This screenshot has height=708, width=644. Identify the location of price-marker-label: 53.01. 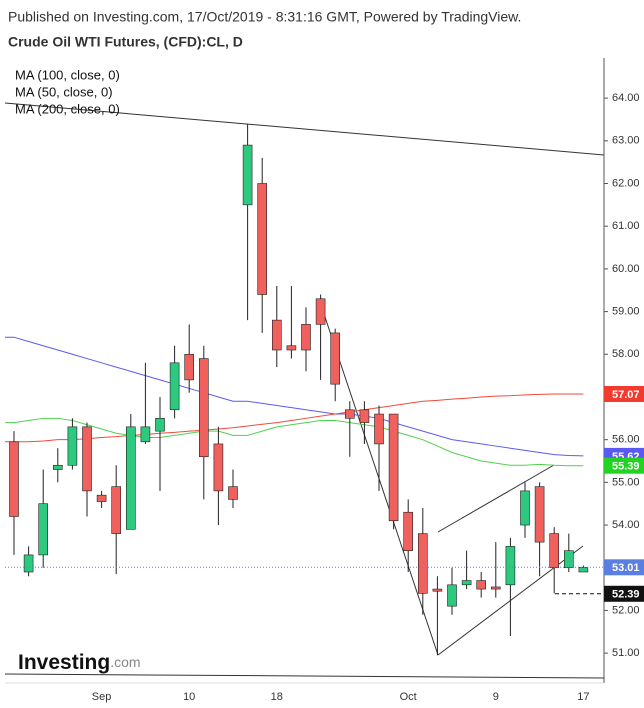
(626, 568).